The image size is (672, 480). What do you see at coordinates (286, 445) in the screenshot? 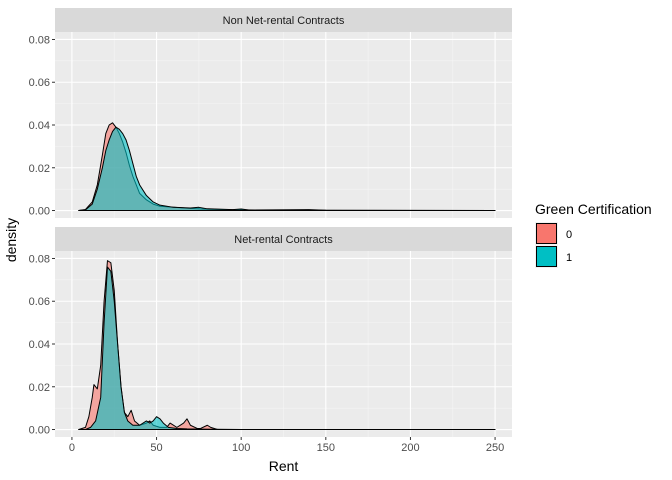
I see `x-axis: 0 50 100 150 200 250` at bounding box center [286, 445].